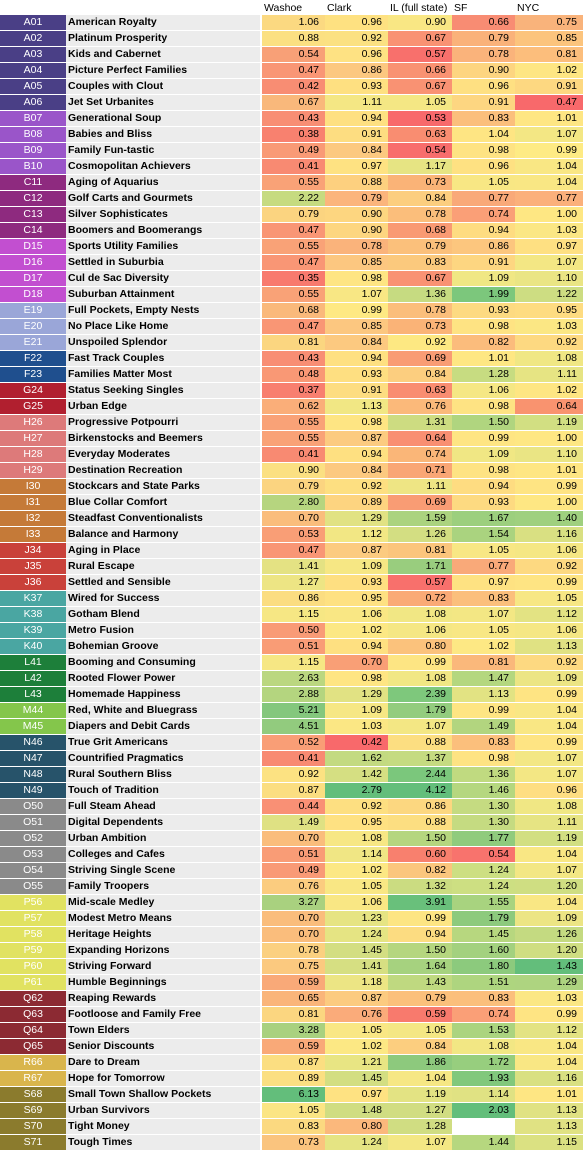  Describe the element at coordinates (163, 1046) in the screenshot. I see `segment-name: Senior Discounts` at that location.